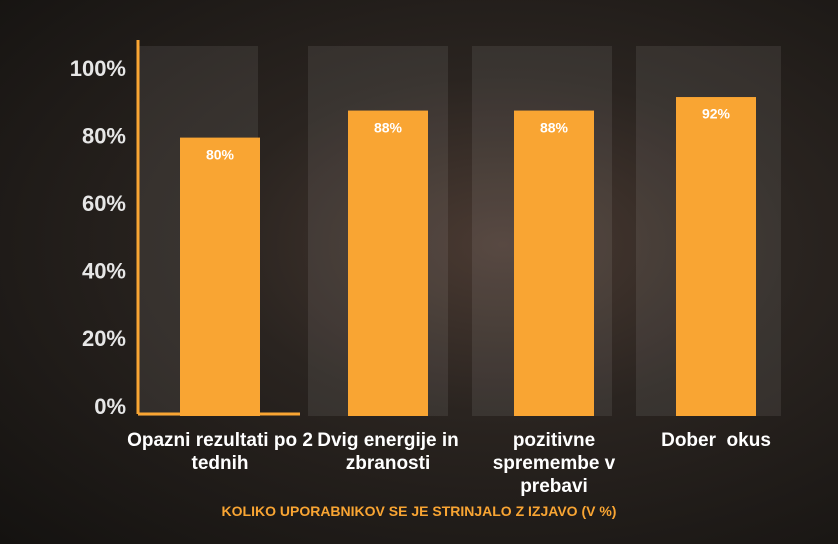 Image resolution: width=838 pixels, height=544 pixels. What do you see at coordinates (391, 452) in the screenshot?
I see `x-tick-label: Dvig energije in zbranosti` at bounding box center [391, 452].